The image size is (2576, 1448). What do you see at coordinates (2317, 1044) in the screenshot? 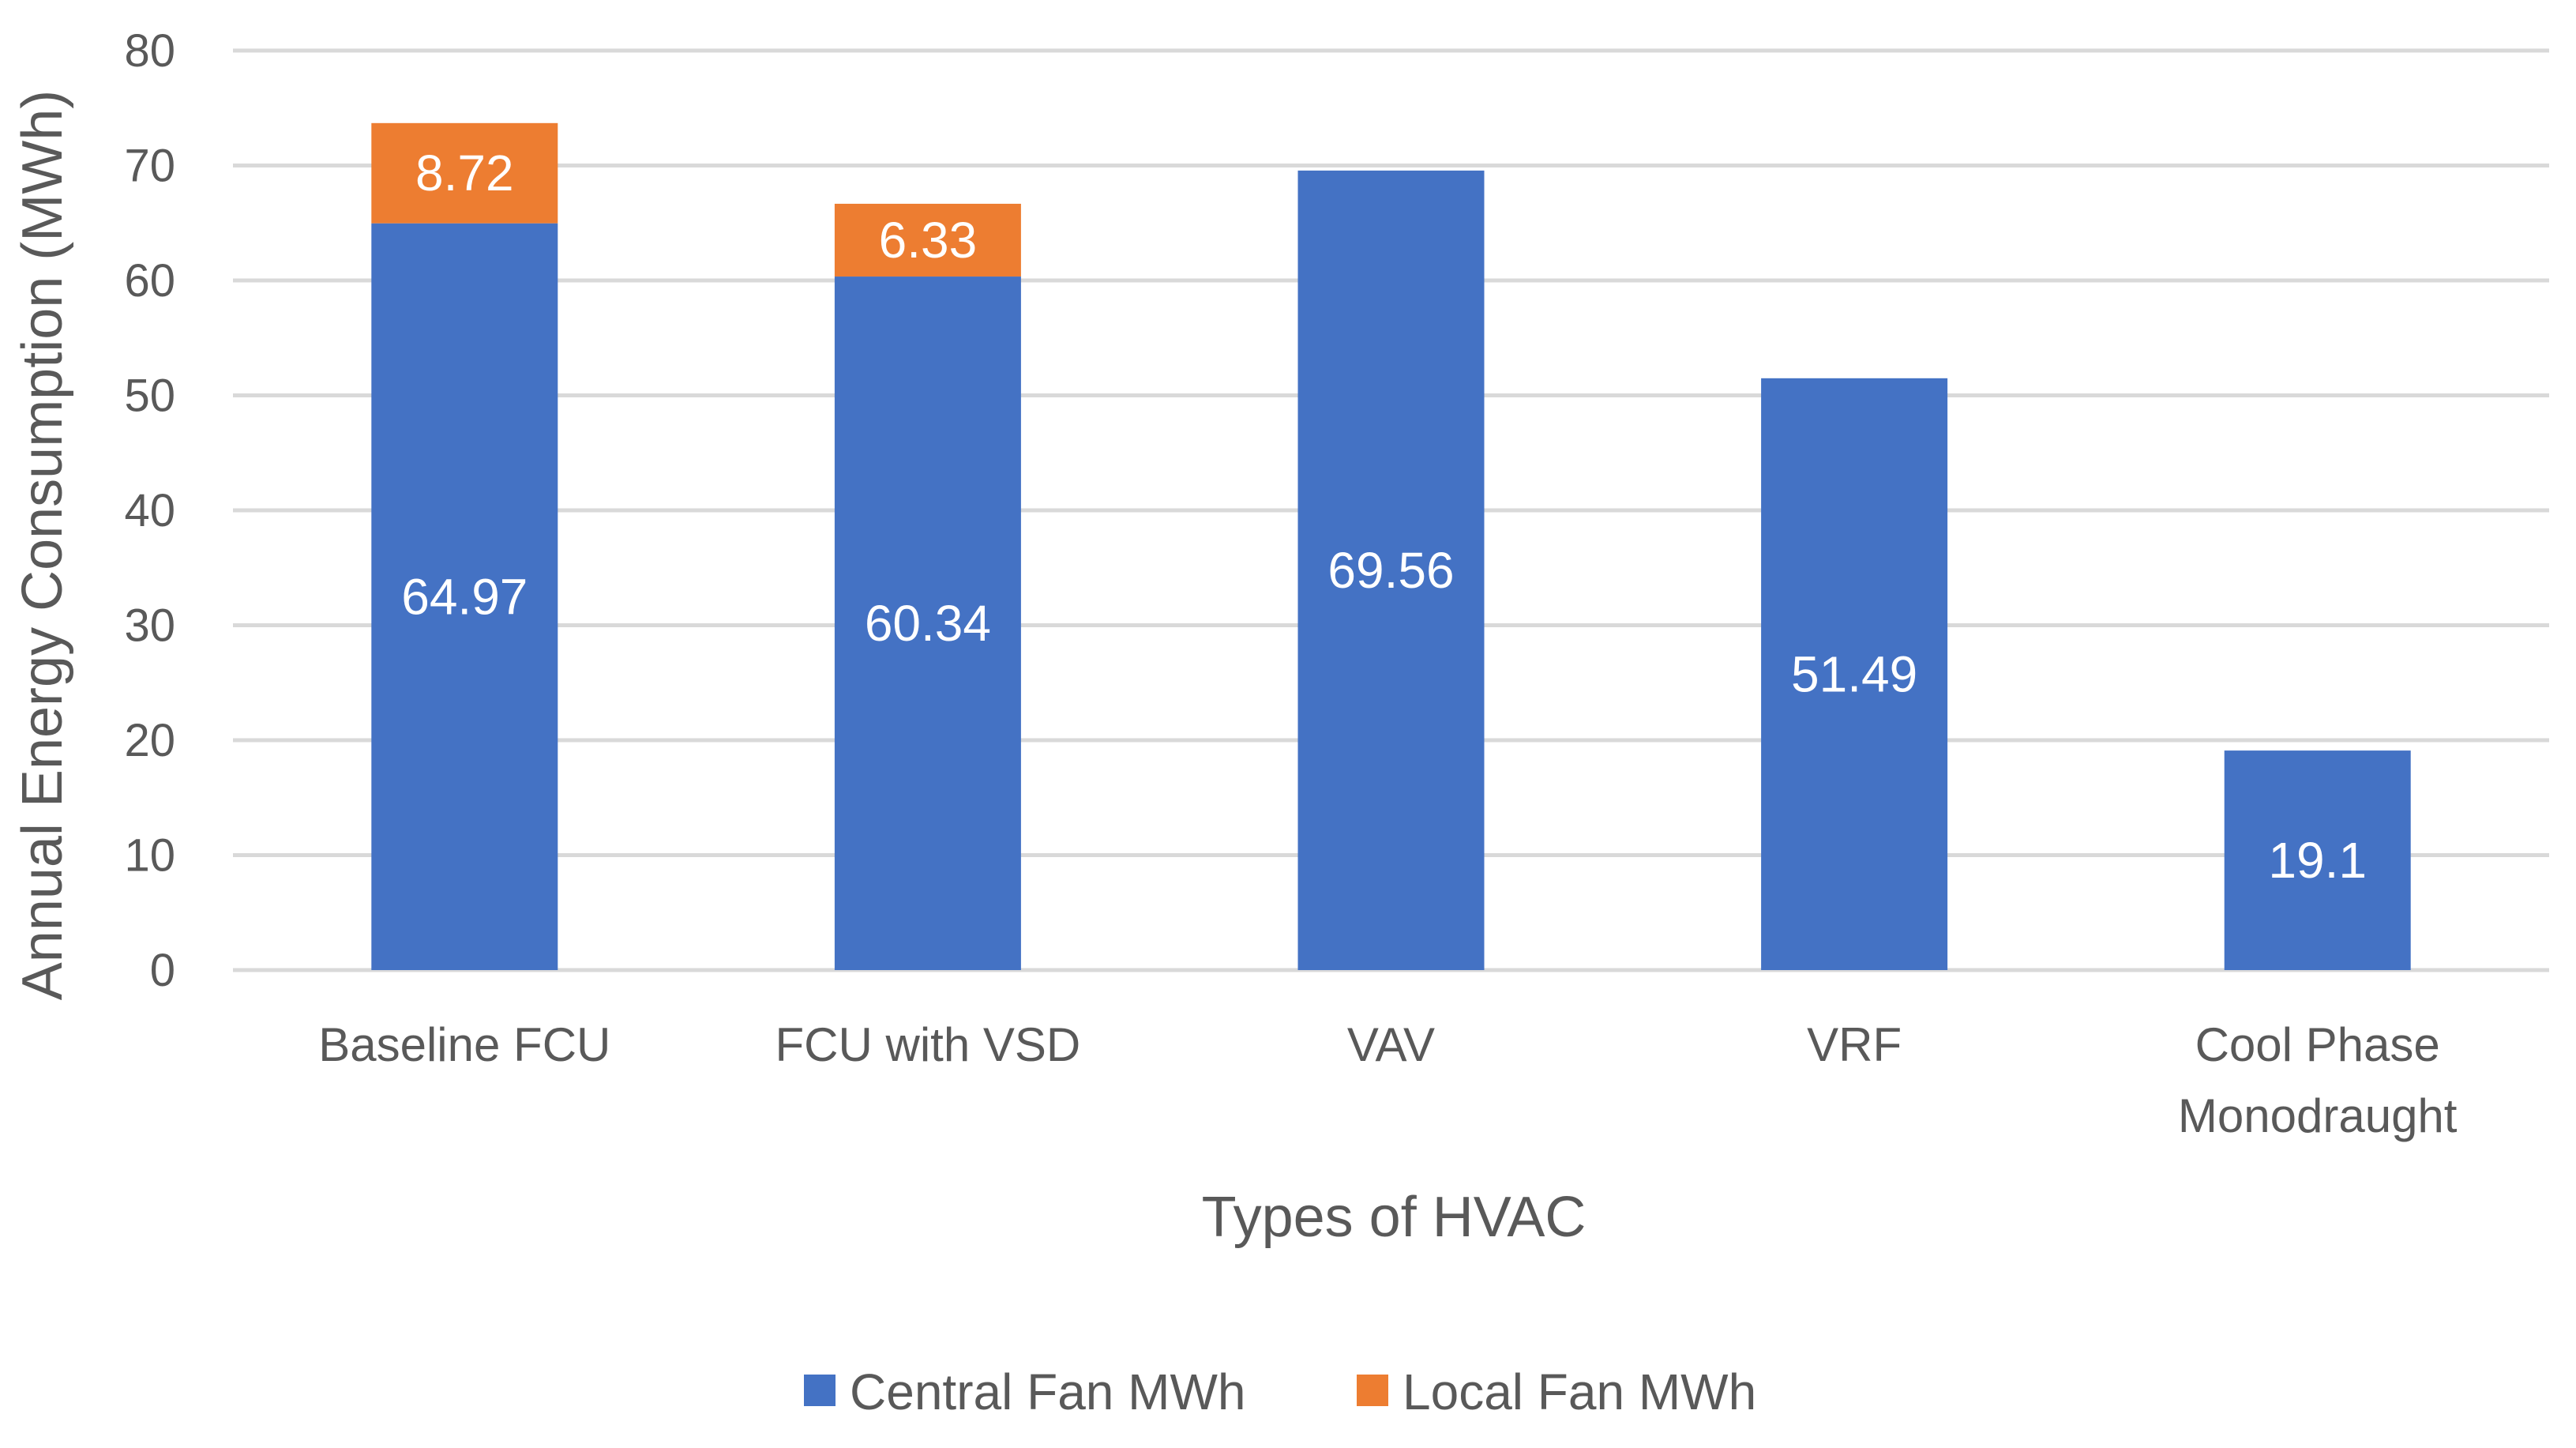
I see `x-category-label: Cool Phase` at bounding box center [2317, 1044].